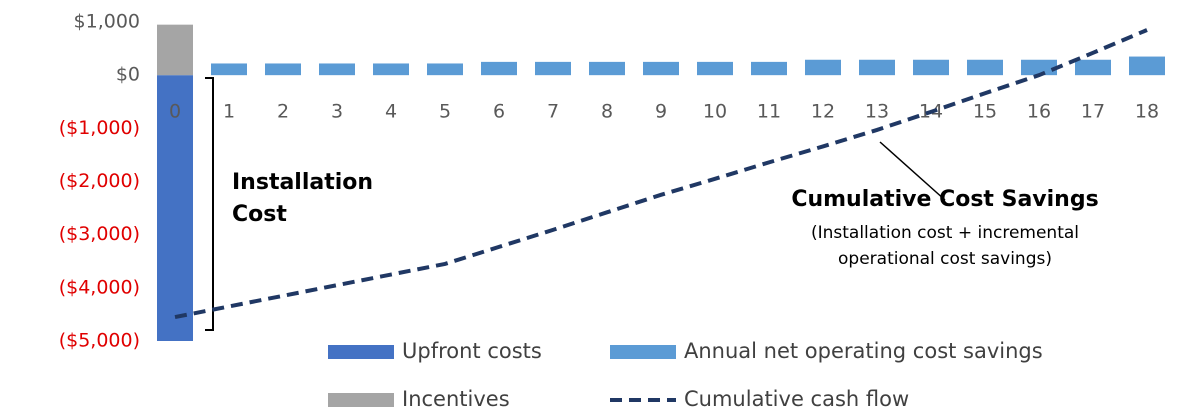  I want to click on x-tick-label: 10, so click(715, 112).